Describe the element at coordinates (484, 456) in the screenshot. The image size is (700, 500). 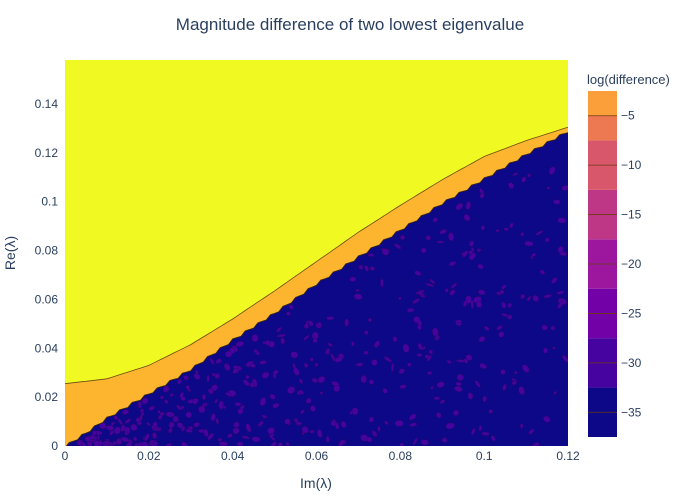
I see `x-tick-label: 0.1` at that location.